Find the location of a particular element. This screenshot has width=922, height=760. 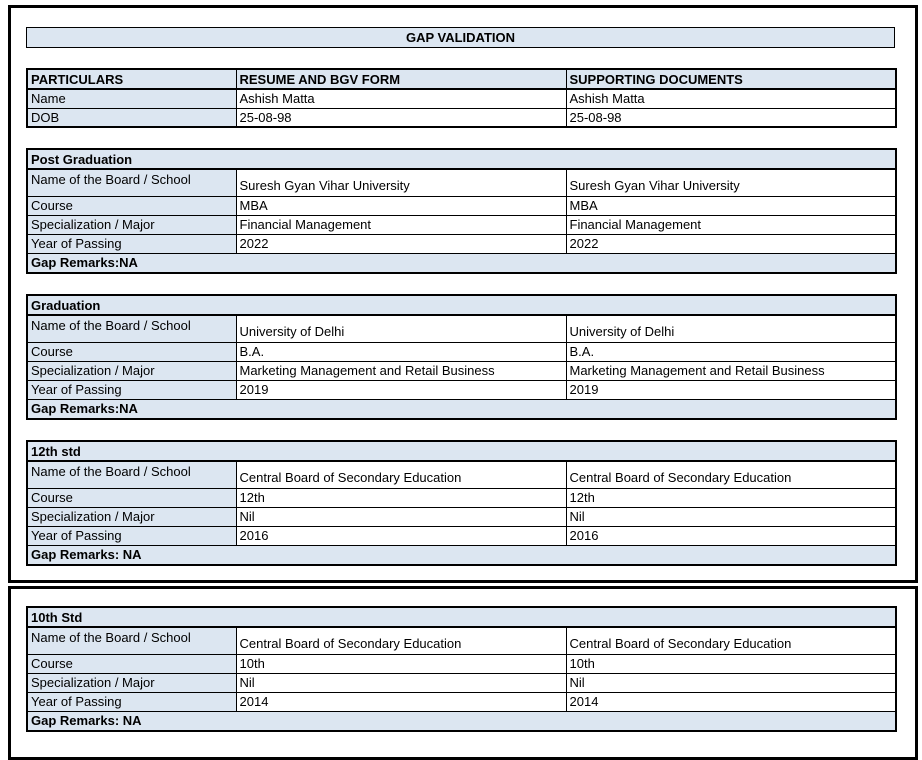

cell-resume-value: 2014 is located at coordinates (401, 701).